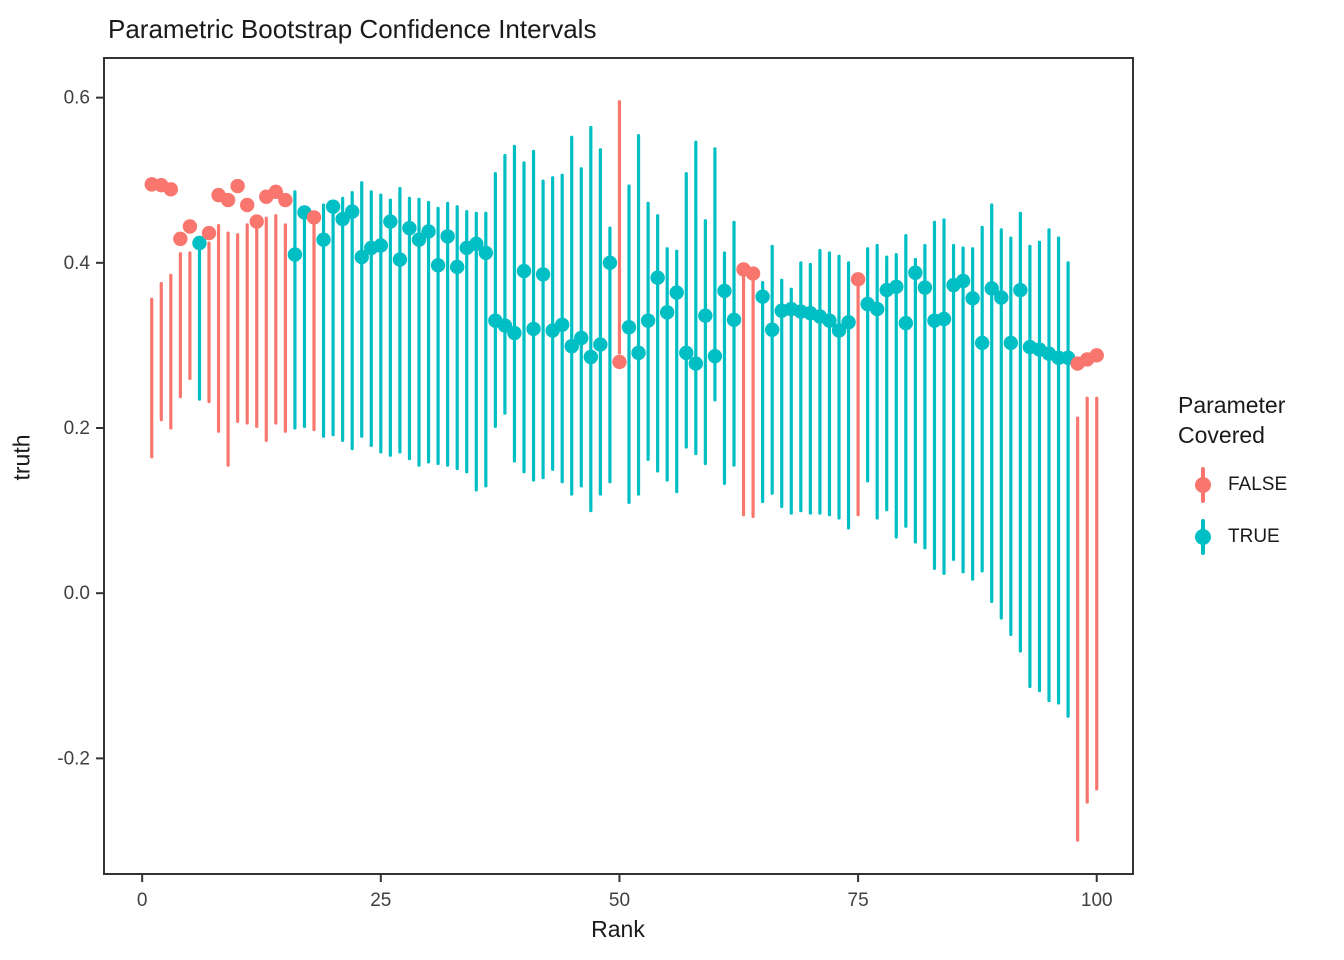 This screenshot has width=1344, height=960. I want to click on x-axis-label: Rank, so click(618, 929).